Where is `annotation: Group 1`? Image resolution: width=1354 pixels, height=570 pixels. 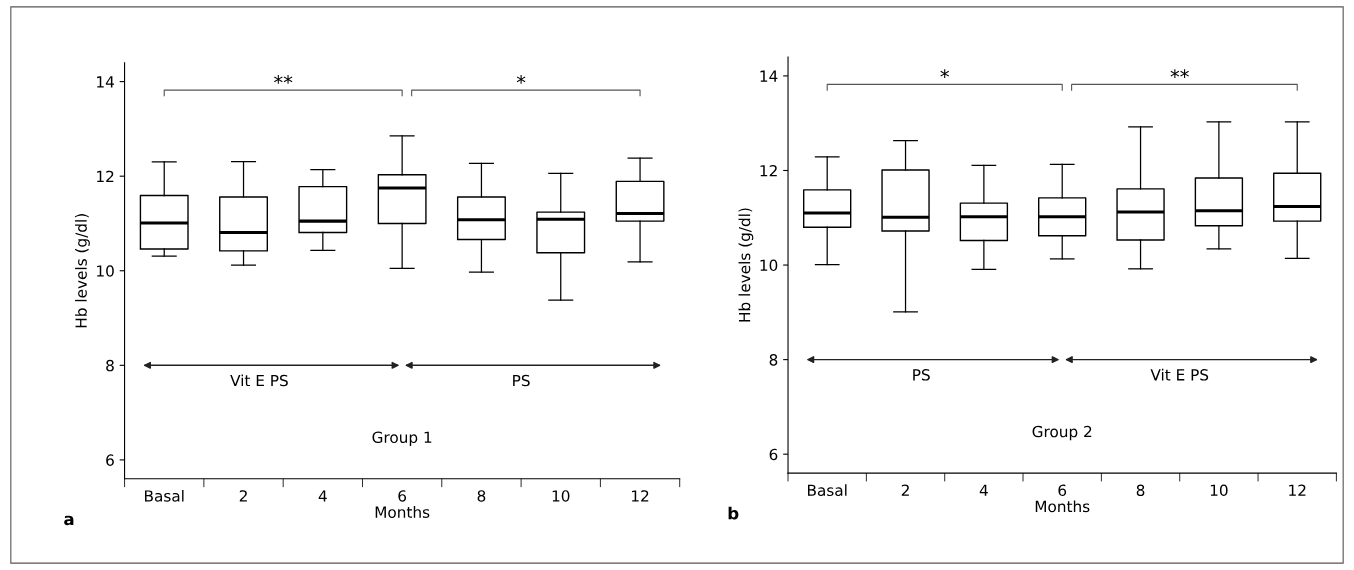 annotation: Group 1 is located at coordinates (402, 438).